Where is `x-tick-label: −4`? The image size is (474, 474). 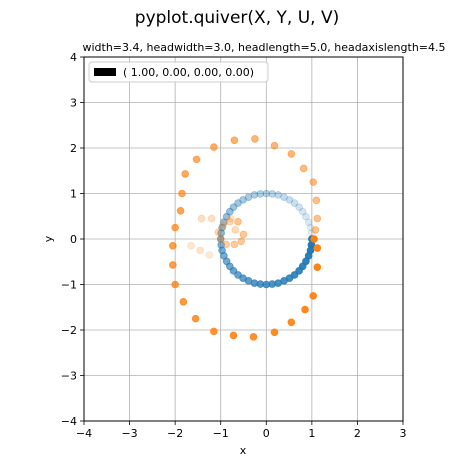 x-tick-label: −4 is located at coordinates (84, 433).